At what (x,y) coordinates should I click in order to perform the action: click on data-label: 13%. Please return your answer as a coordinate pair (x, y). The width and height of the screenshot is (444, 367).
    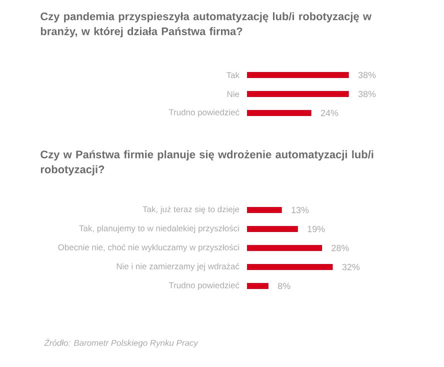
    Looking at the image, I should click on (300, 210).